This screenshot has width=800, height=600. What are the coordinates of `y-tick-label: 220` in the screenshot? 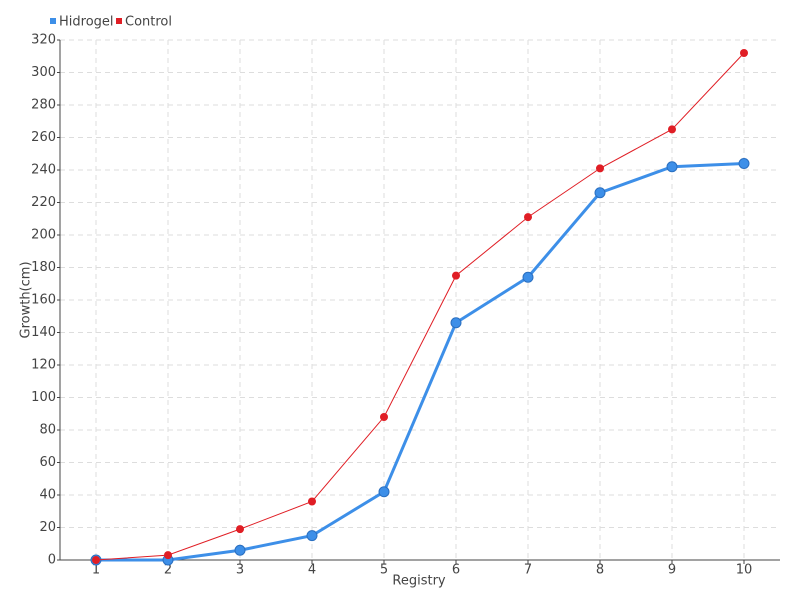 It's located at (43, 202).